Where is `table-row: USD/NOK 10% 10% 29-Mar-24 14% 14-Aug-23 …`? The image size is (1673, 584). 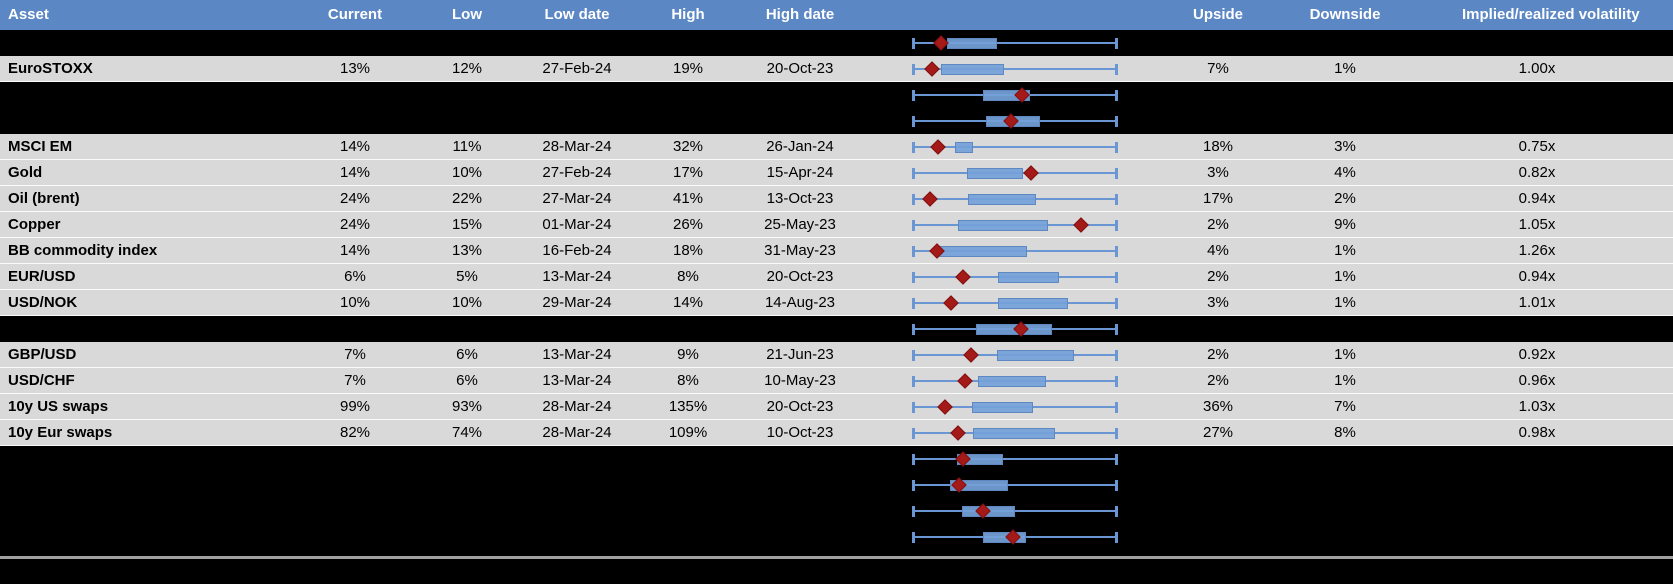 table-row: USD/NOK 10% 10% 29-Mar-24 14% 14-Aug-23 … is located at coordinates (836, 303).